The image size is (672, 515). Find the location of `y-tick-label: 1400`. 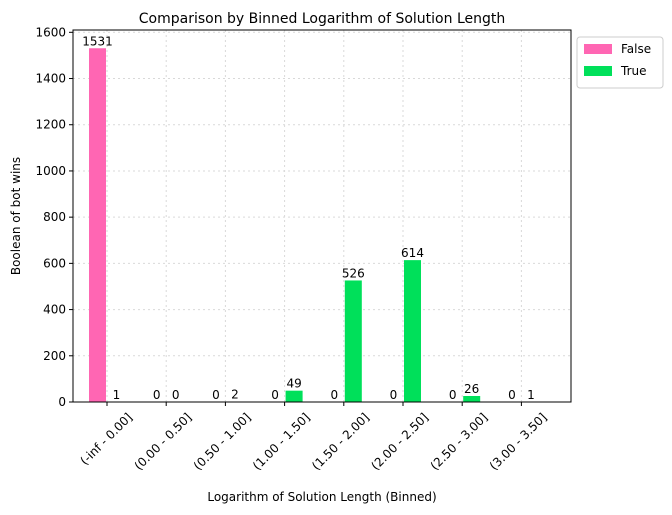

y-tick-label: 1400 is located at coordinates (50, 79).